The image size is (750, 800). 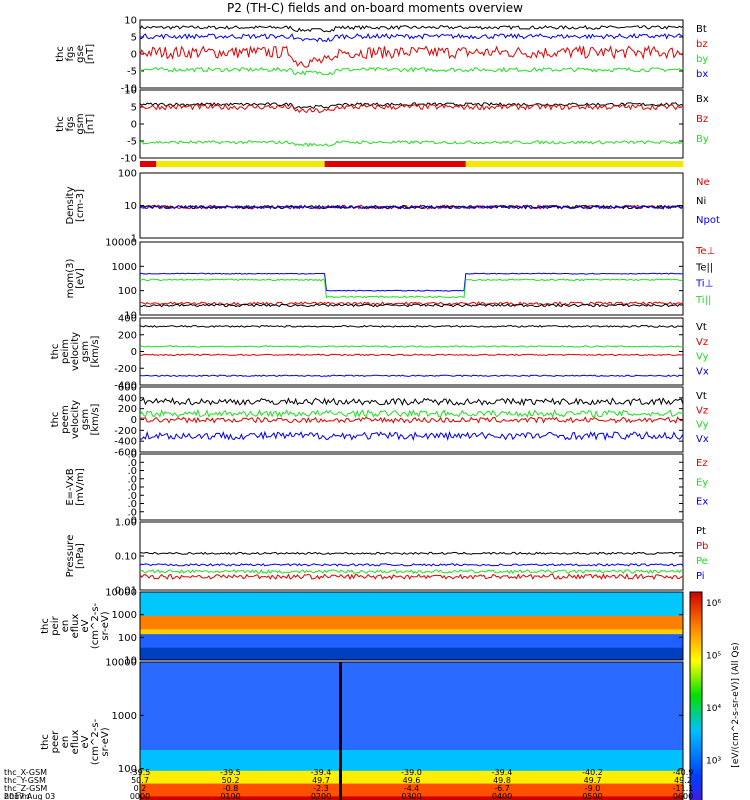 I want to click on y-axis-label: sr-eV), so click(x=105, y=625).